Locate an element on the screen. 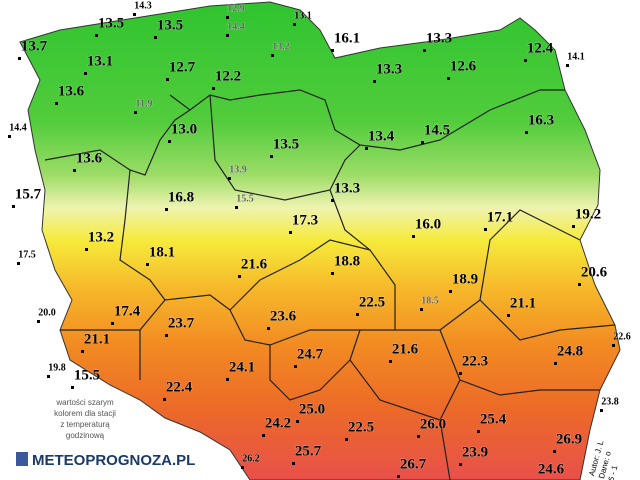 The width and height of the screenshot is (640, 480). station-temperature: 17.5 is located at coordinates (27, 254).